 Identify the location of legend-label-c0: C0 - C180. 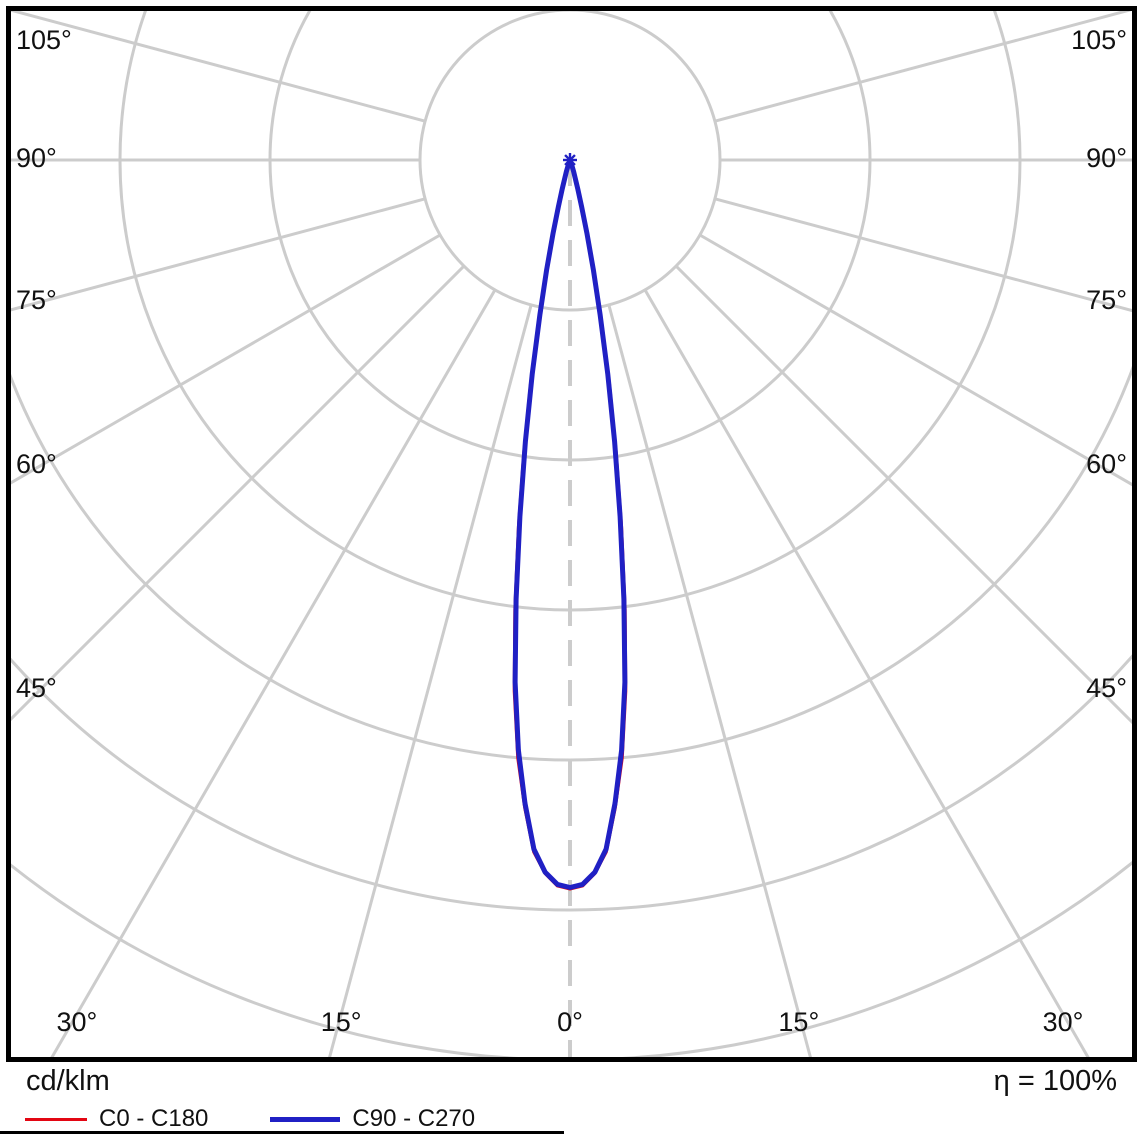
(154, 1118).